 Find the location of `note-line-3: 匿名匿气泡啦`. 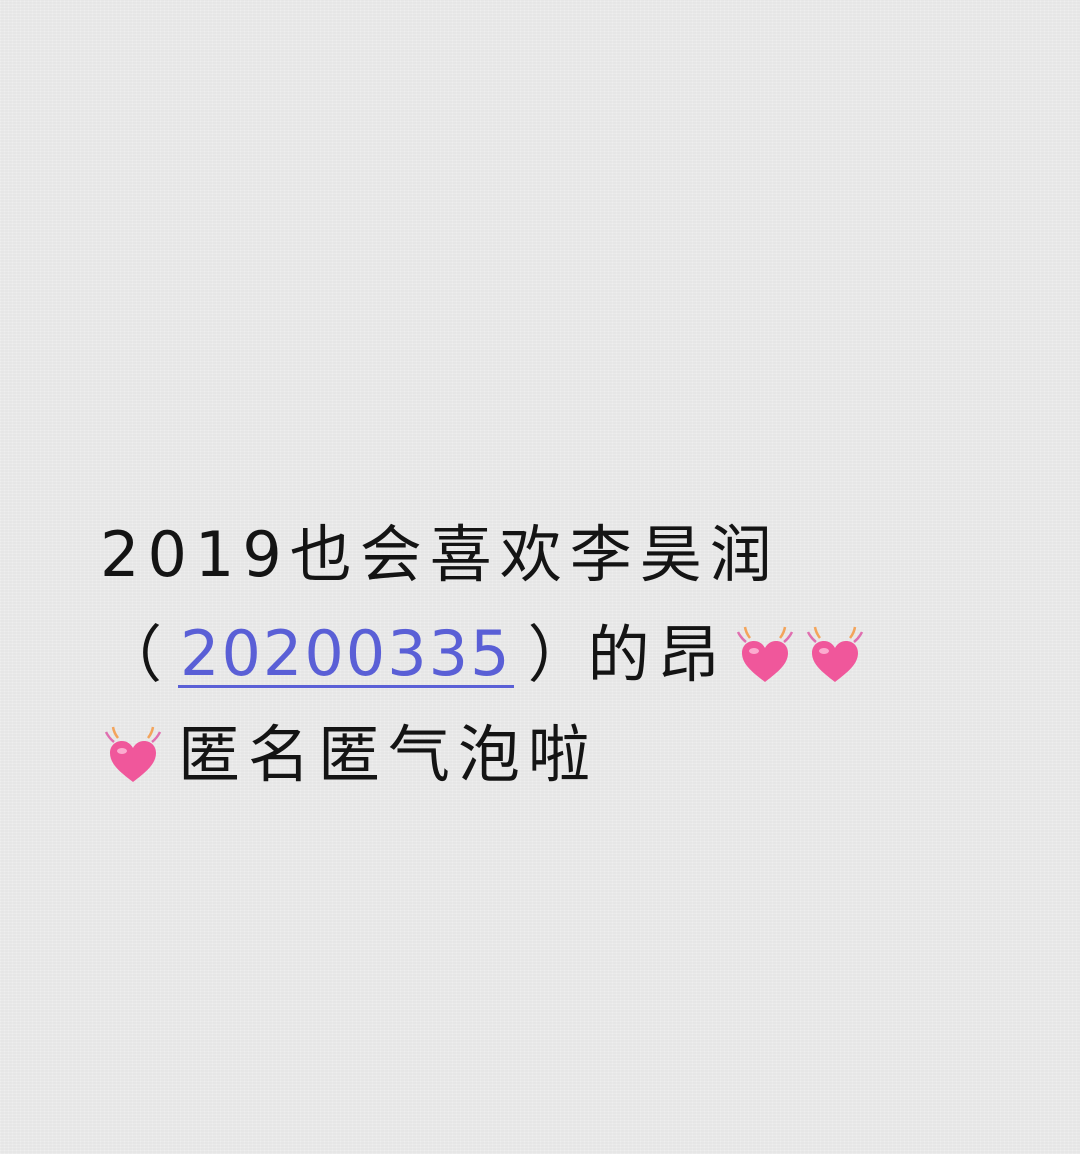

note-line-3: 匿名匿气泡啦 is located at coordinates (550, 755).